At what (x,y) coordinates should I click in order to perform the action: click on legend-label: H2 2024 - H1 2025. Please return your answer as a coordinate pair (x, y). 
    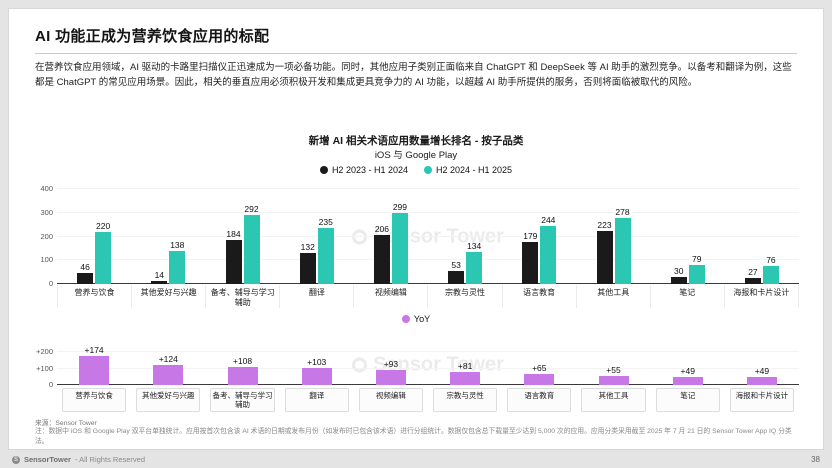
    Looking at the image, I should click on (474, 170).